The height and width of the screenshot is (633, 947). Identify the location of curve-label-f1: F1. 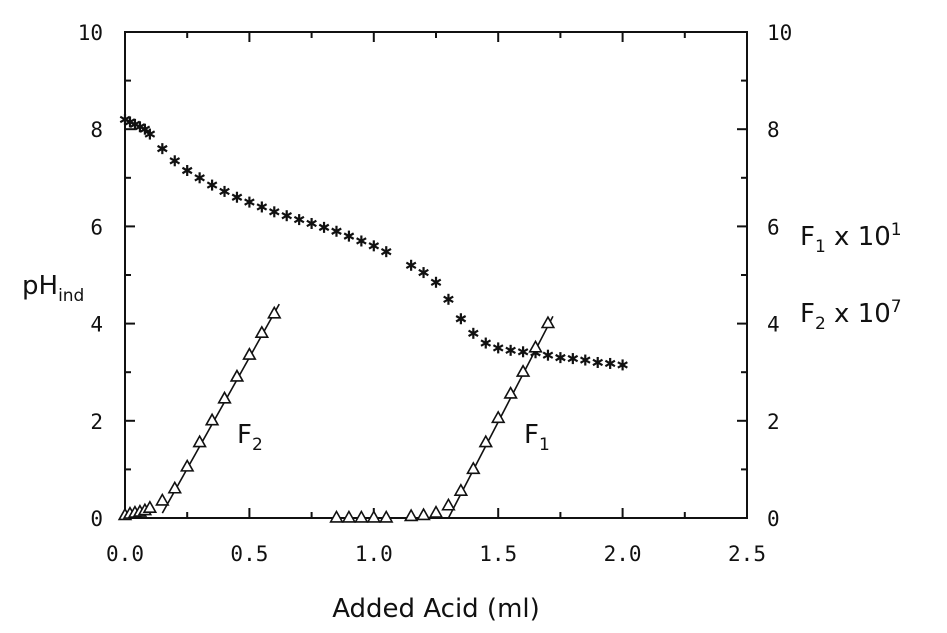
(537, 437).